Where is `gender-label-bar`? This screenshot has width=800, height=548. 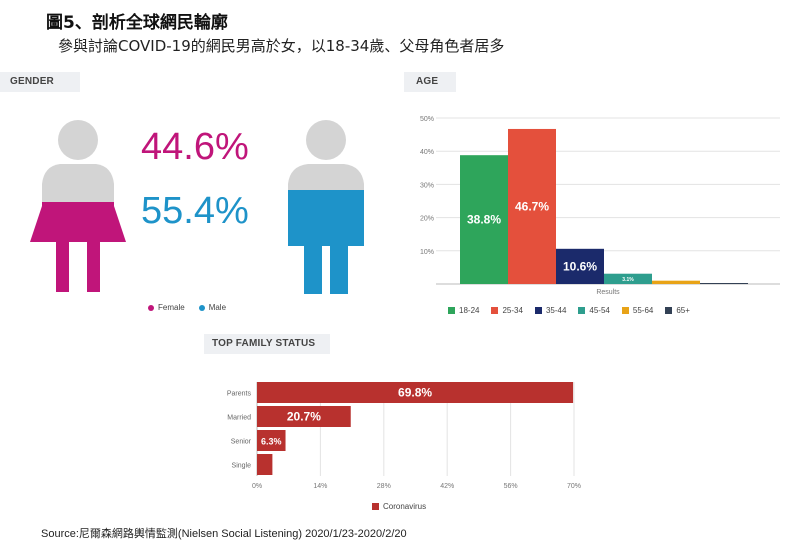 gender-label-bar is located at coordinates (40, 82).